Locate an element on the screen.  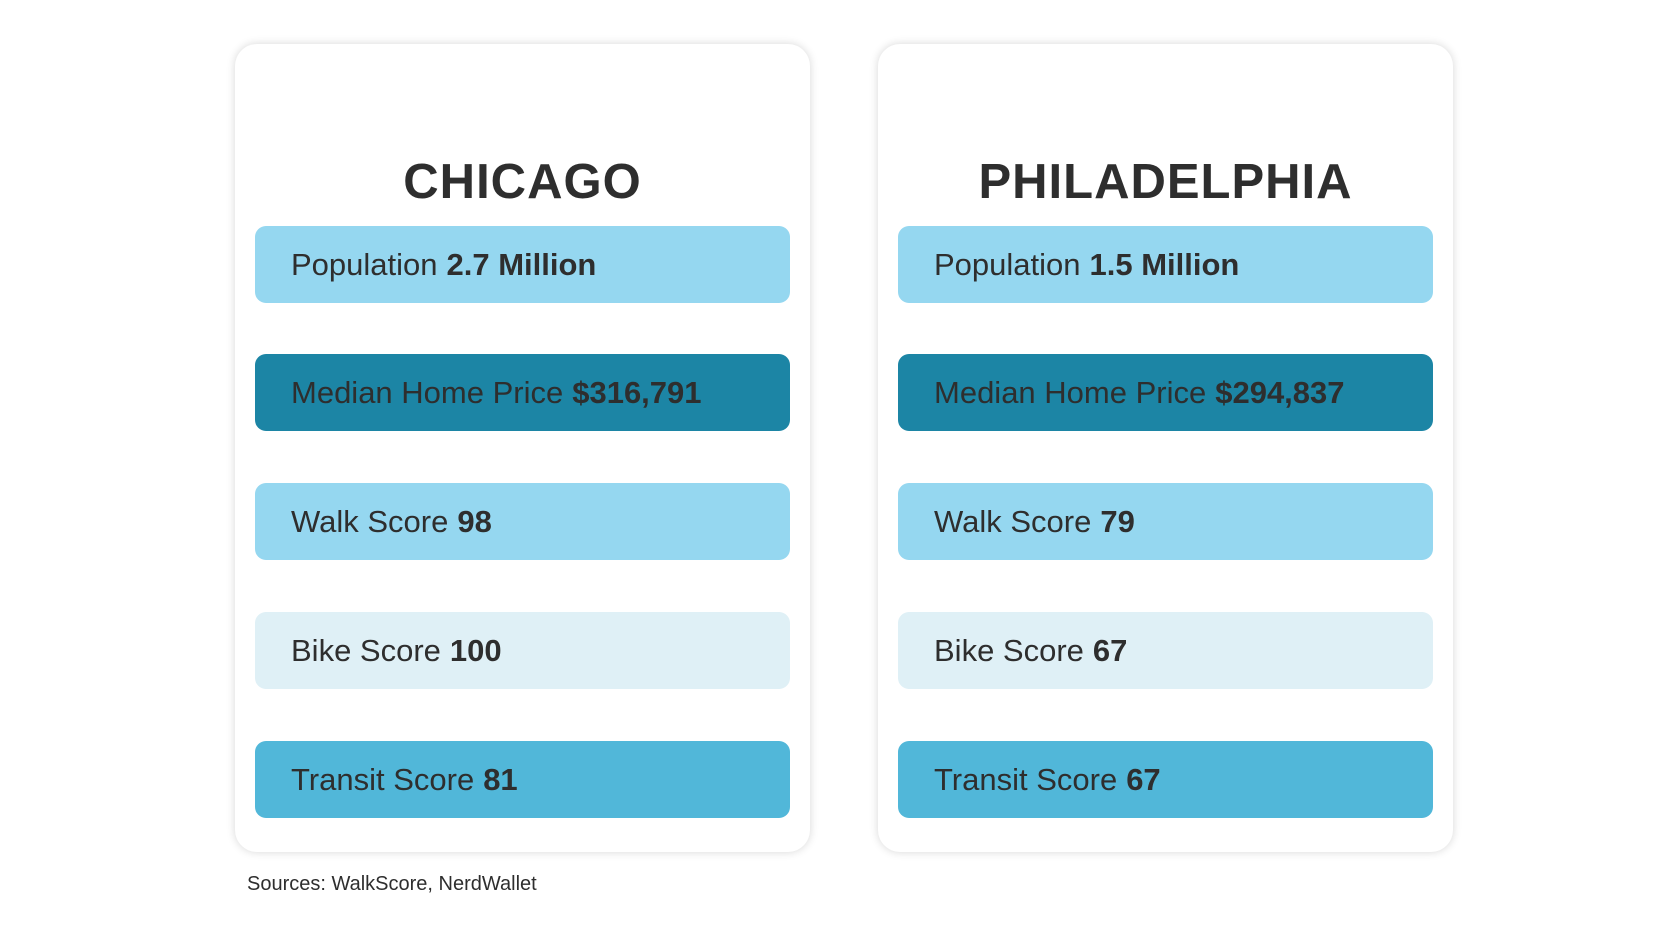
stat-row-transit-score: Transit Score 67 is located at coordinates (1165, 779).